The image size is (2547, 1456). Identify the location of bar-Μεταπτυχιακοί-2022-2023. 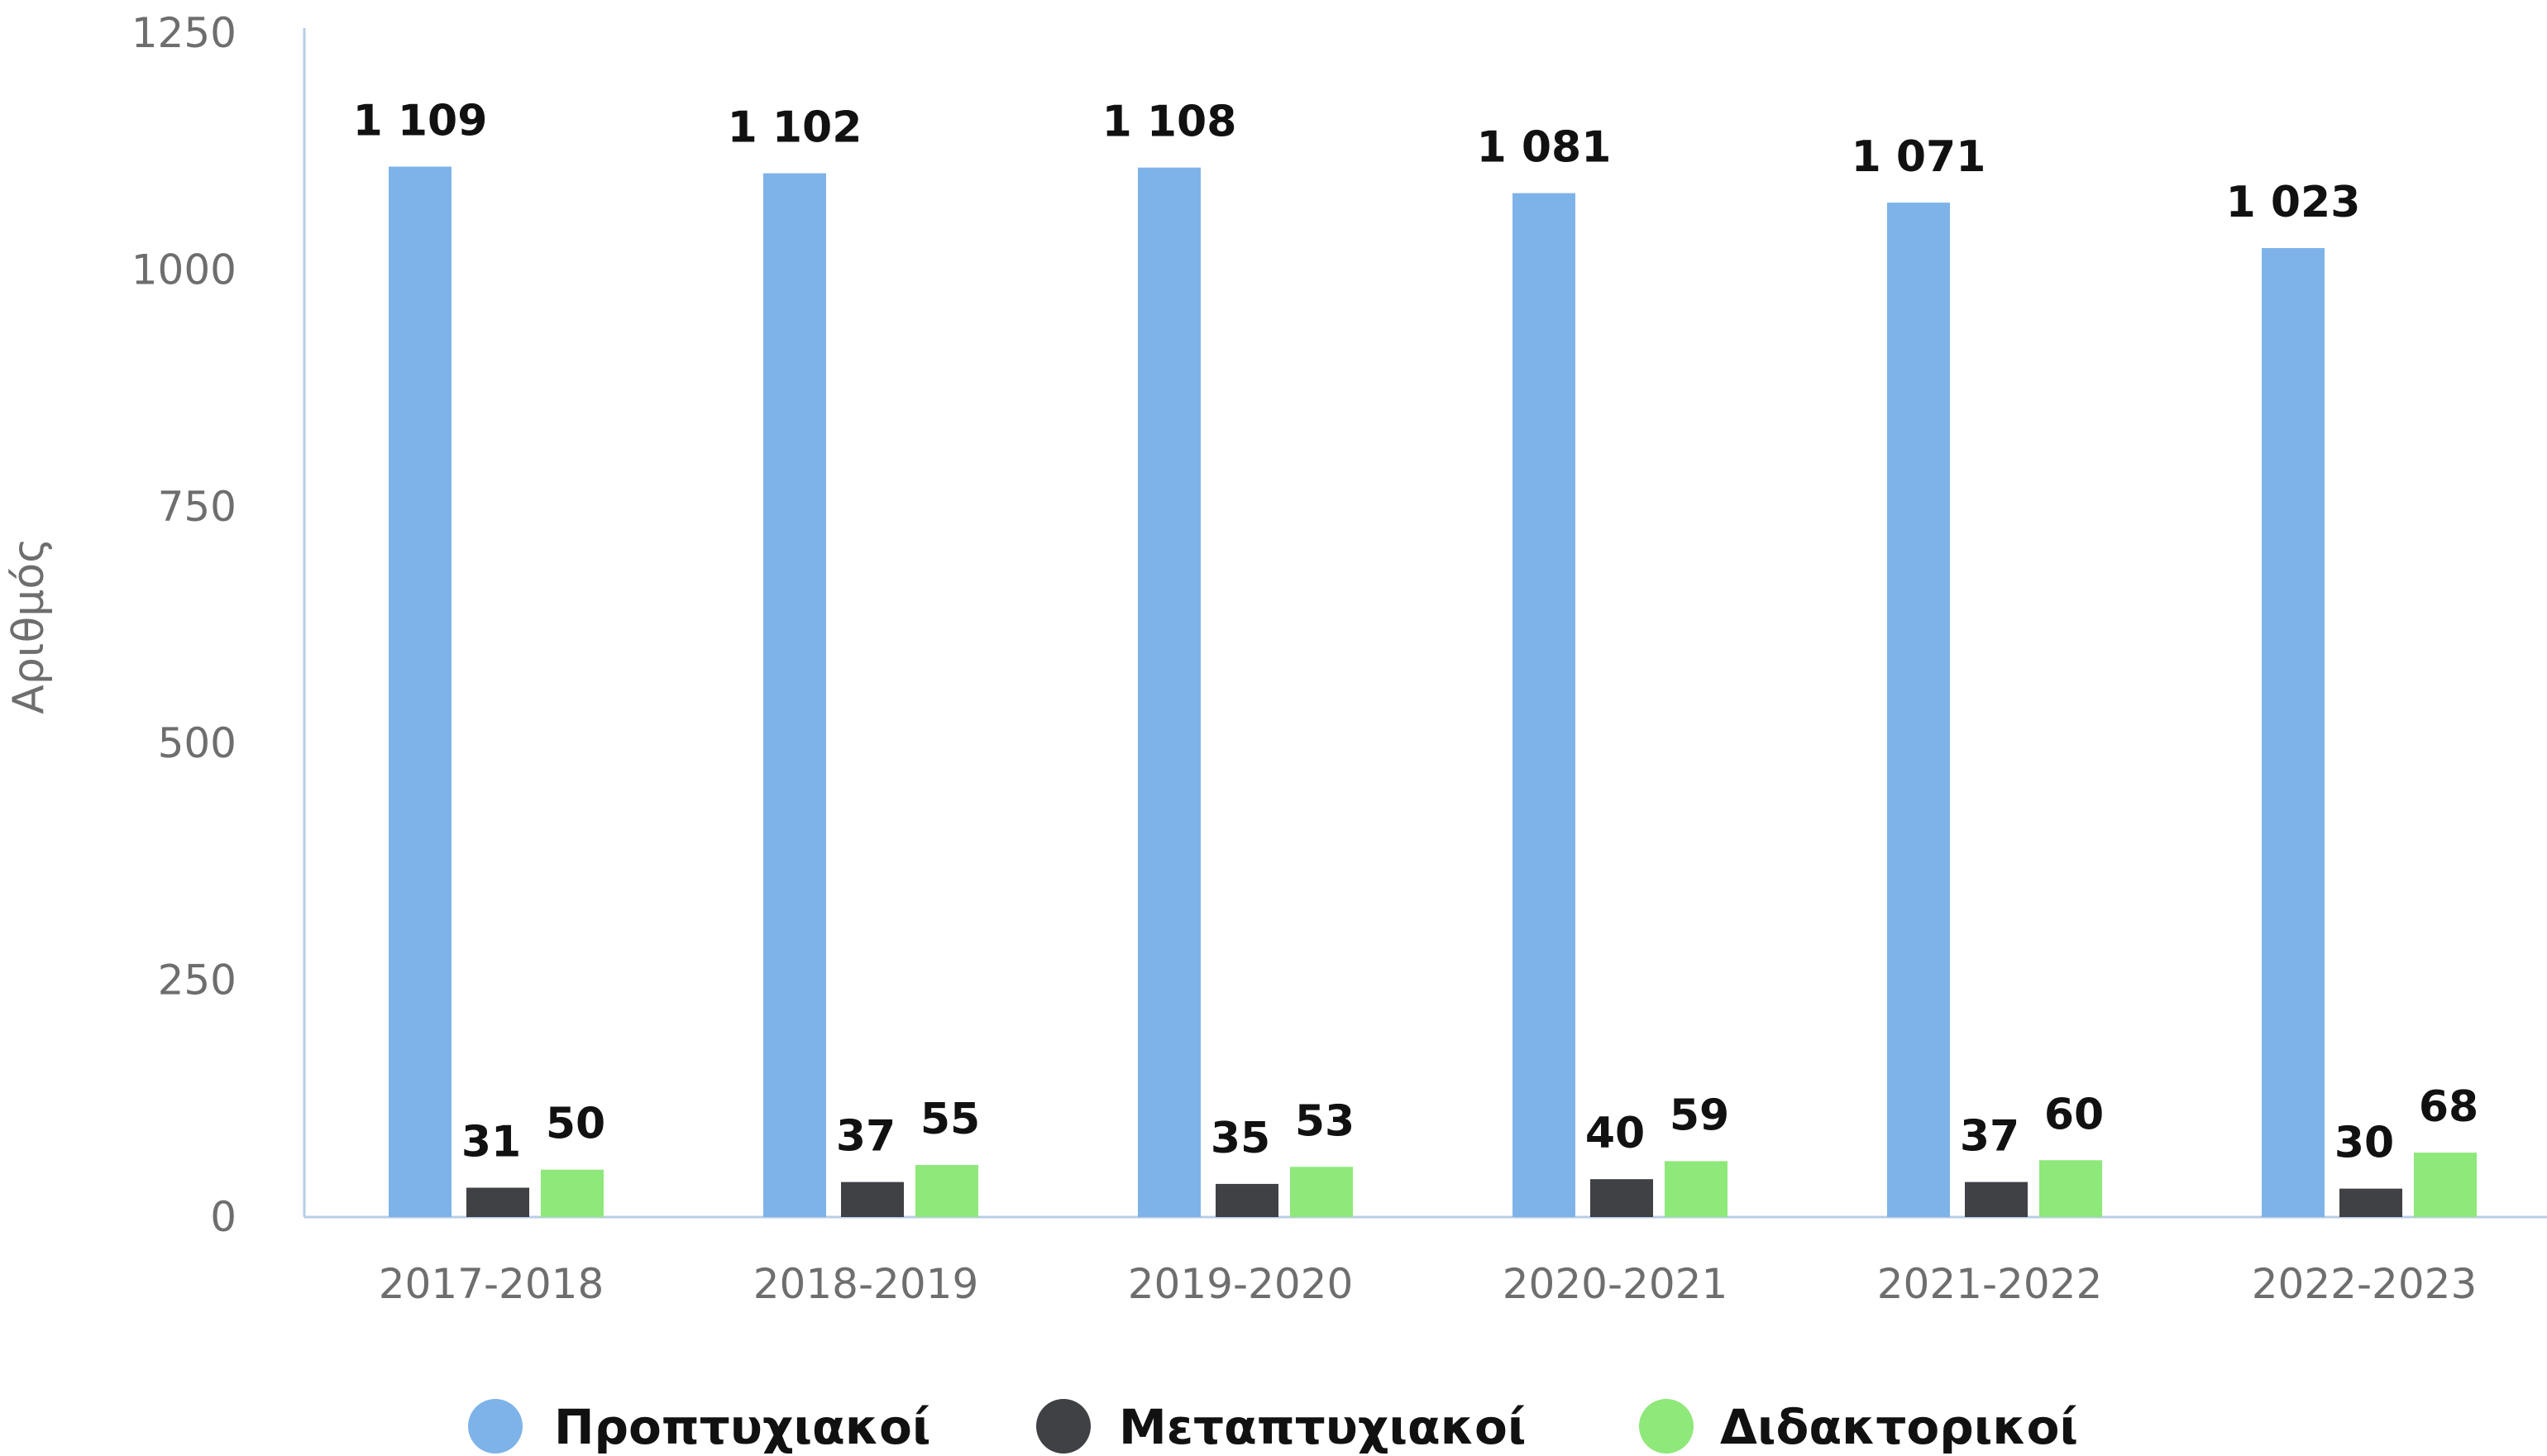
(2370, 1202).